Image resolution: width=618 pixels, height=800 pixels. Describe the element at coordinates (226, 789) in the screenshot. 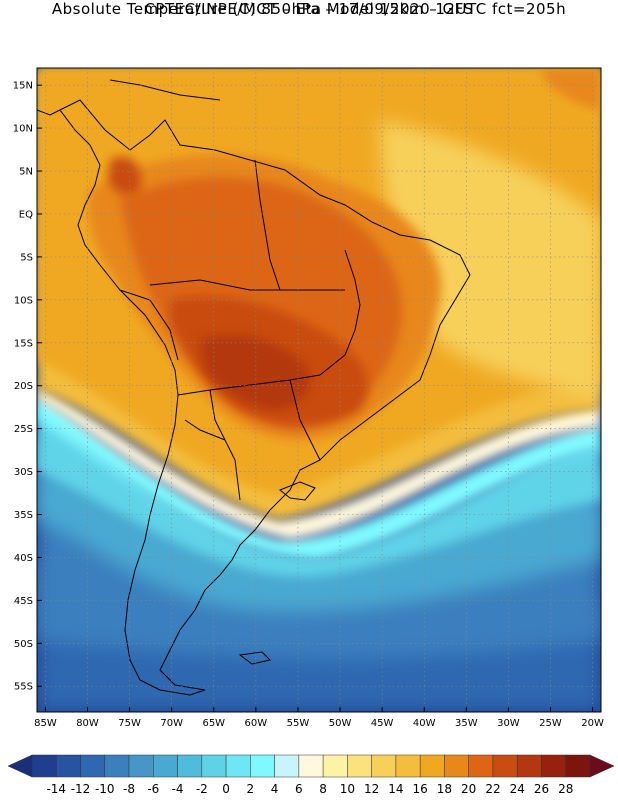

I see `colorbar-tick-label: 0` at that location.